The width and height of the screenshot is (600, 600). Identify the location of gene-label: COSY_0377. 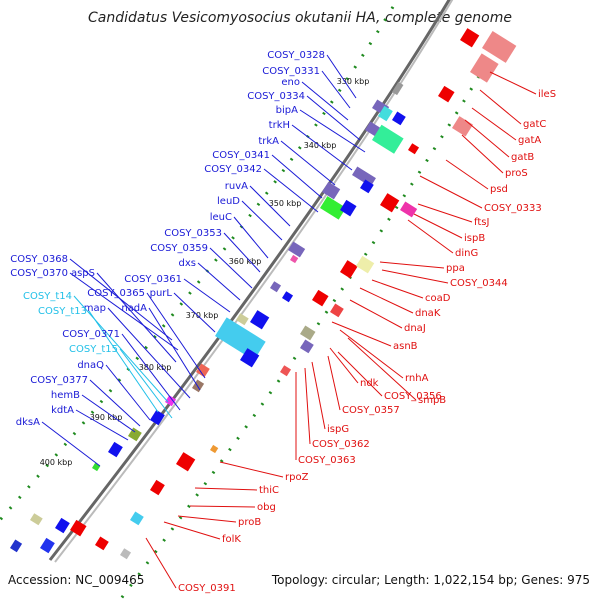
(59, 380).